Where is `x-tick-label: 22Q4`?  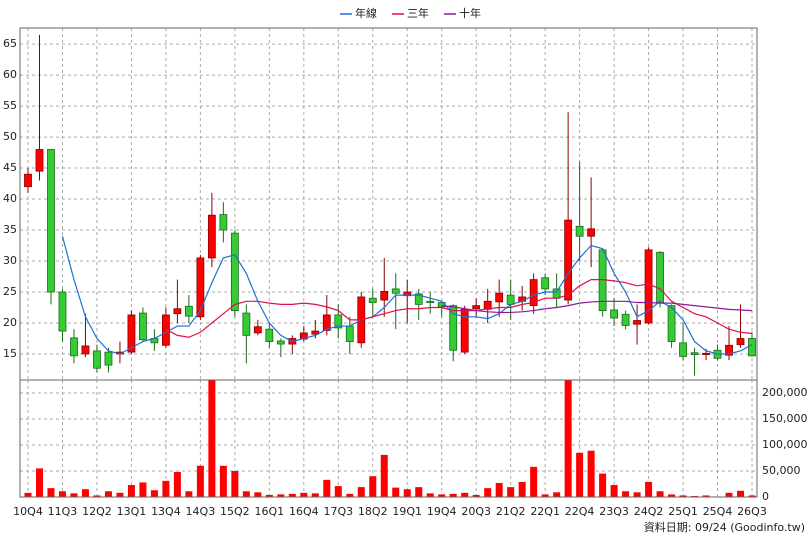
x-tick-label: 22Q4 is located at coordinates (580, 511).